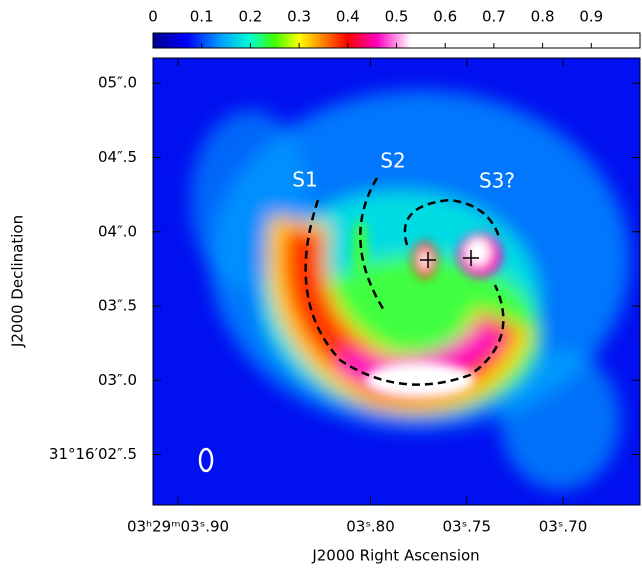 This screenshot has height=574, width=642. I want to click on source-cross, so click(449, 259).